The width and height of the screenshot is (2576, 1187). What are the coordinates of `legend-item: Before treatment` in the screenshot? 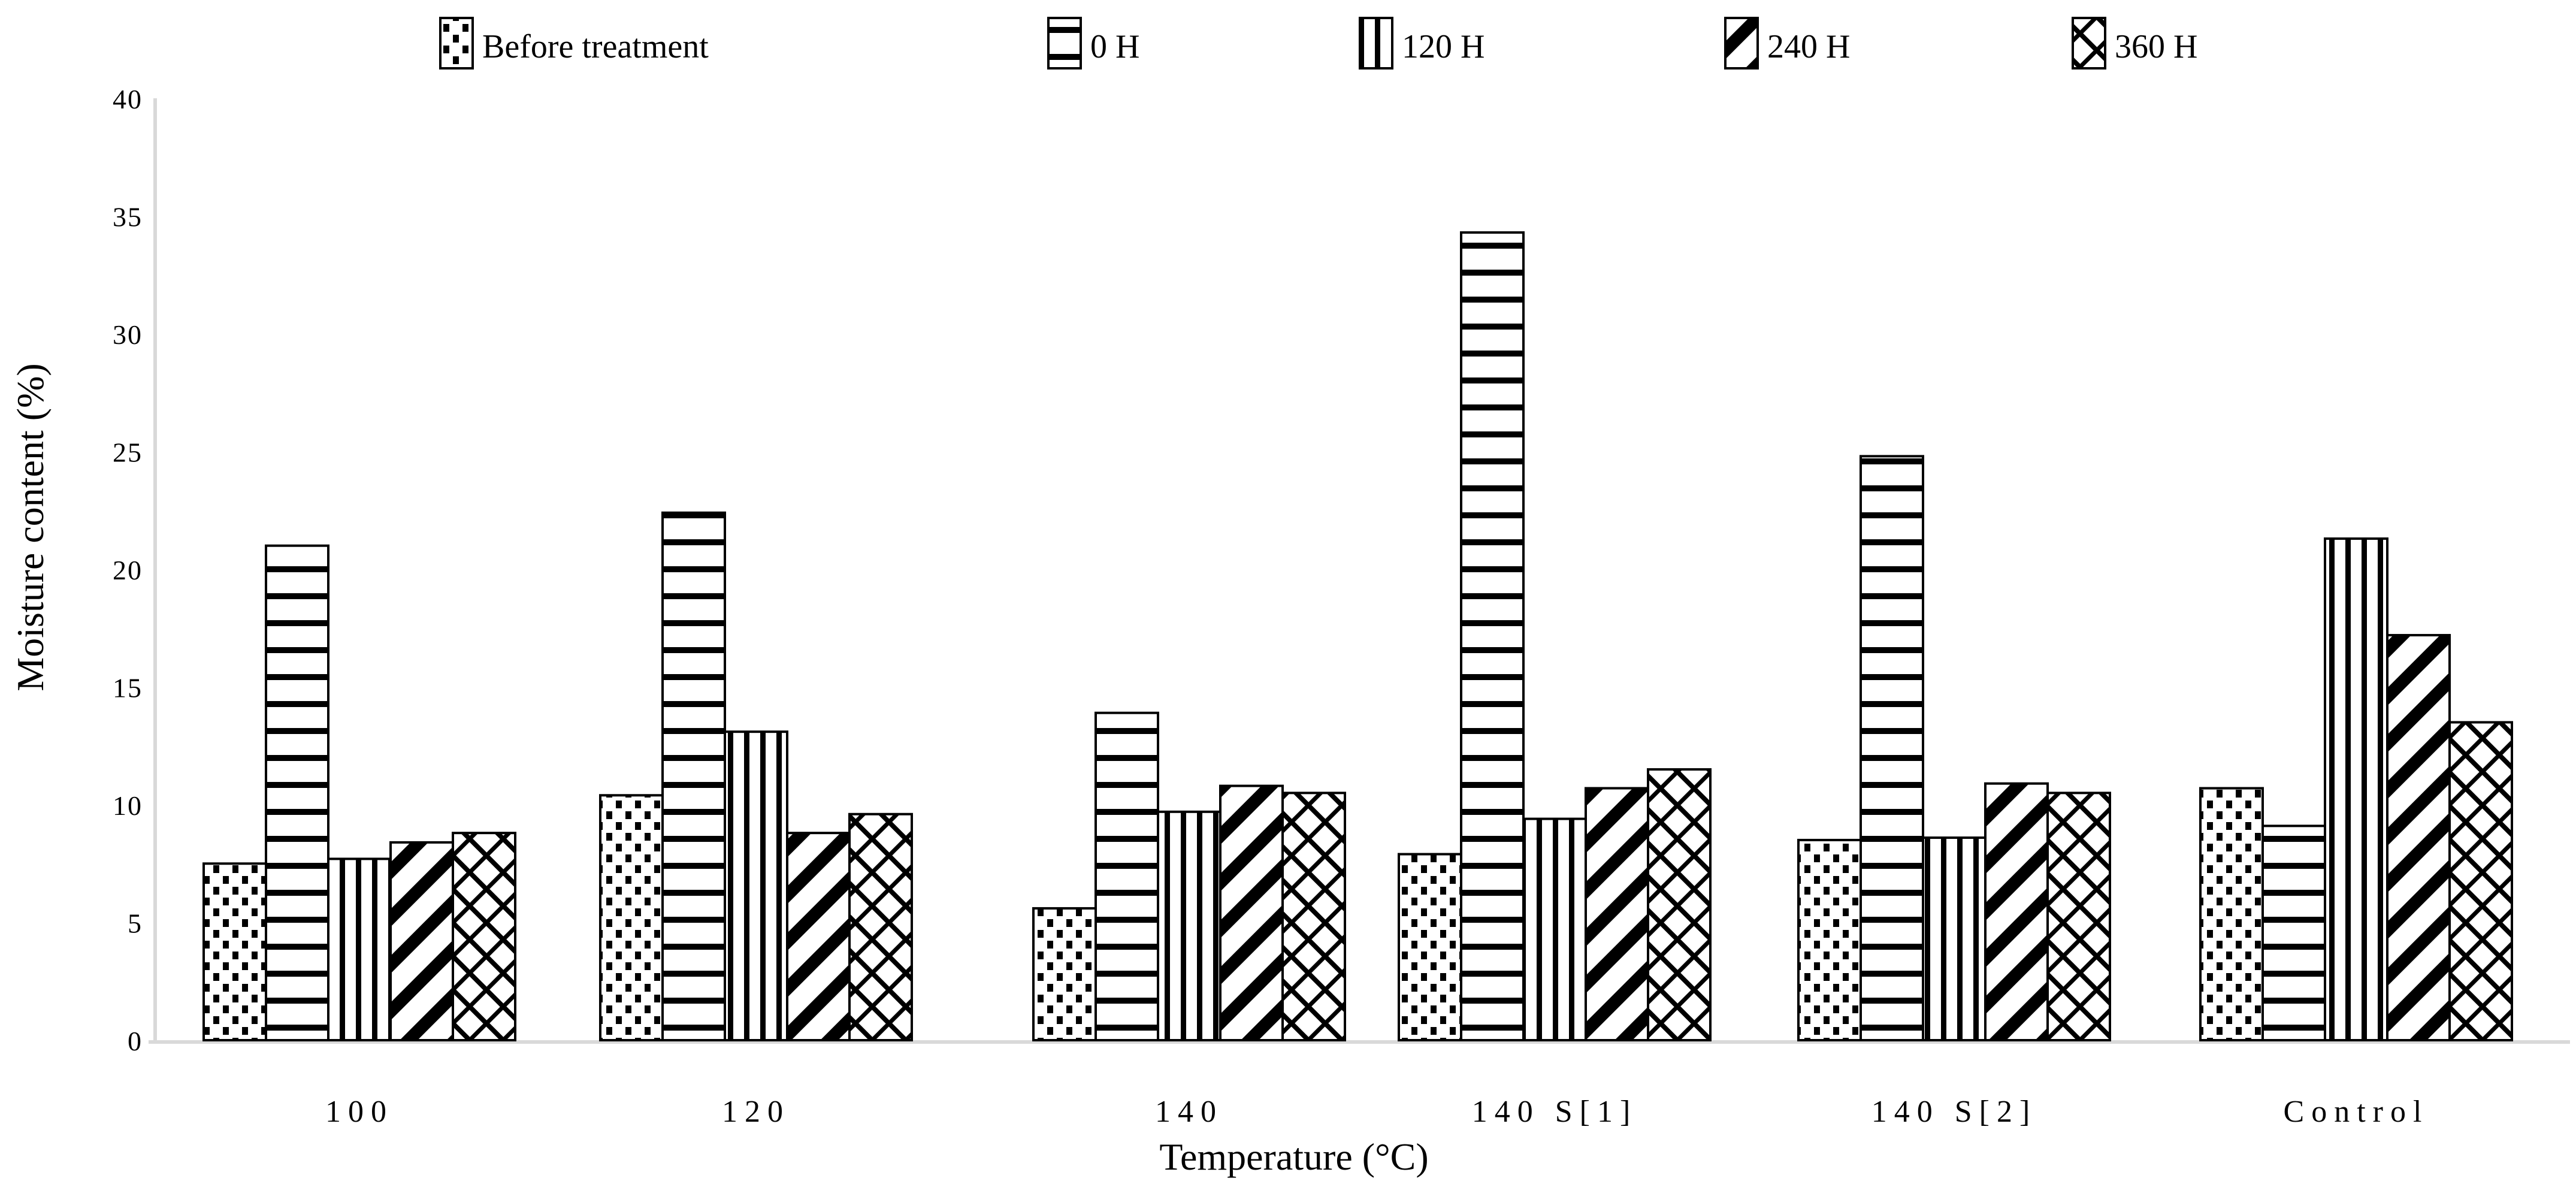 It's located at (574, 43).